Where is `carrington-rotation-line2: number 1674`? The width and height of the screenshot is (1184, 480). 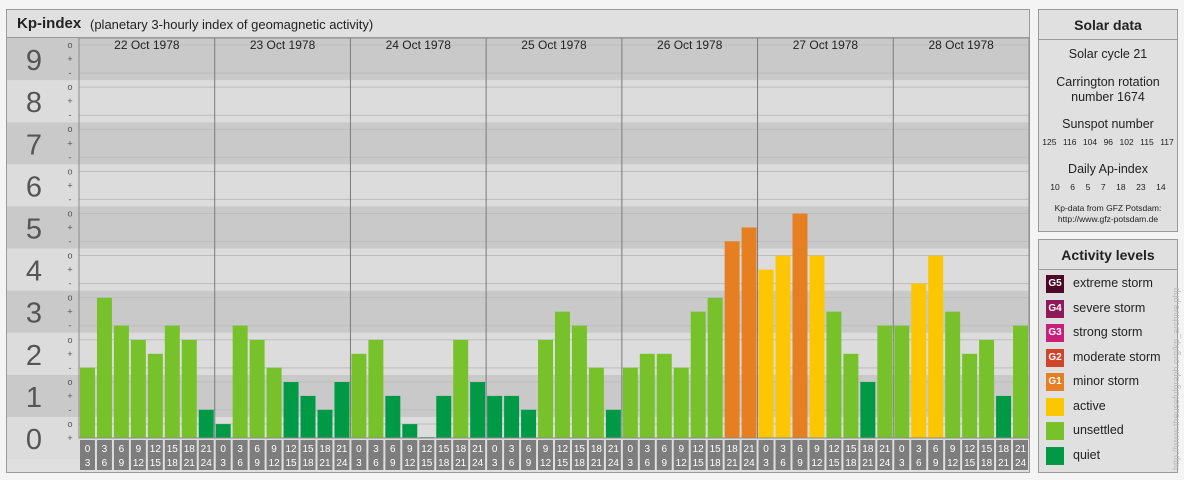
carrington-rotation-line2: number 1674 is located at coordinates (1108, 97).